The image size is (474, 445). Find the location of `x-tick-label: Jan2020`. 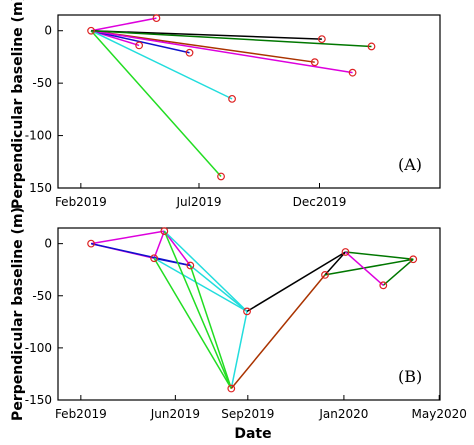

x-tick-label: Jan2020 is located at coordinates (343, 414).